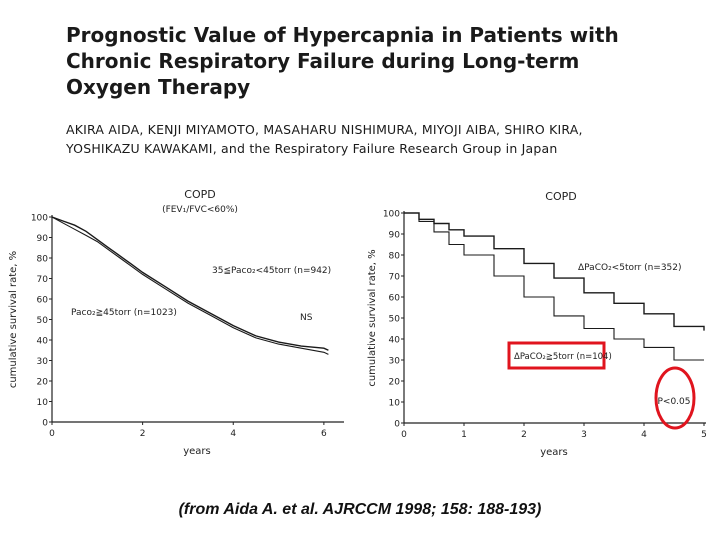 The image size is (720, 540). What do you see at coordinates (158, 87) in the screenshot?
I see `title-line-3: Oxygen Therapy` at bounding box center [158, 87].